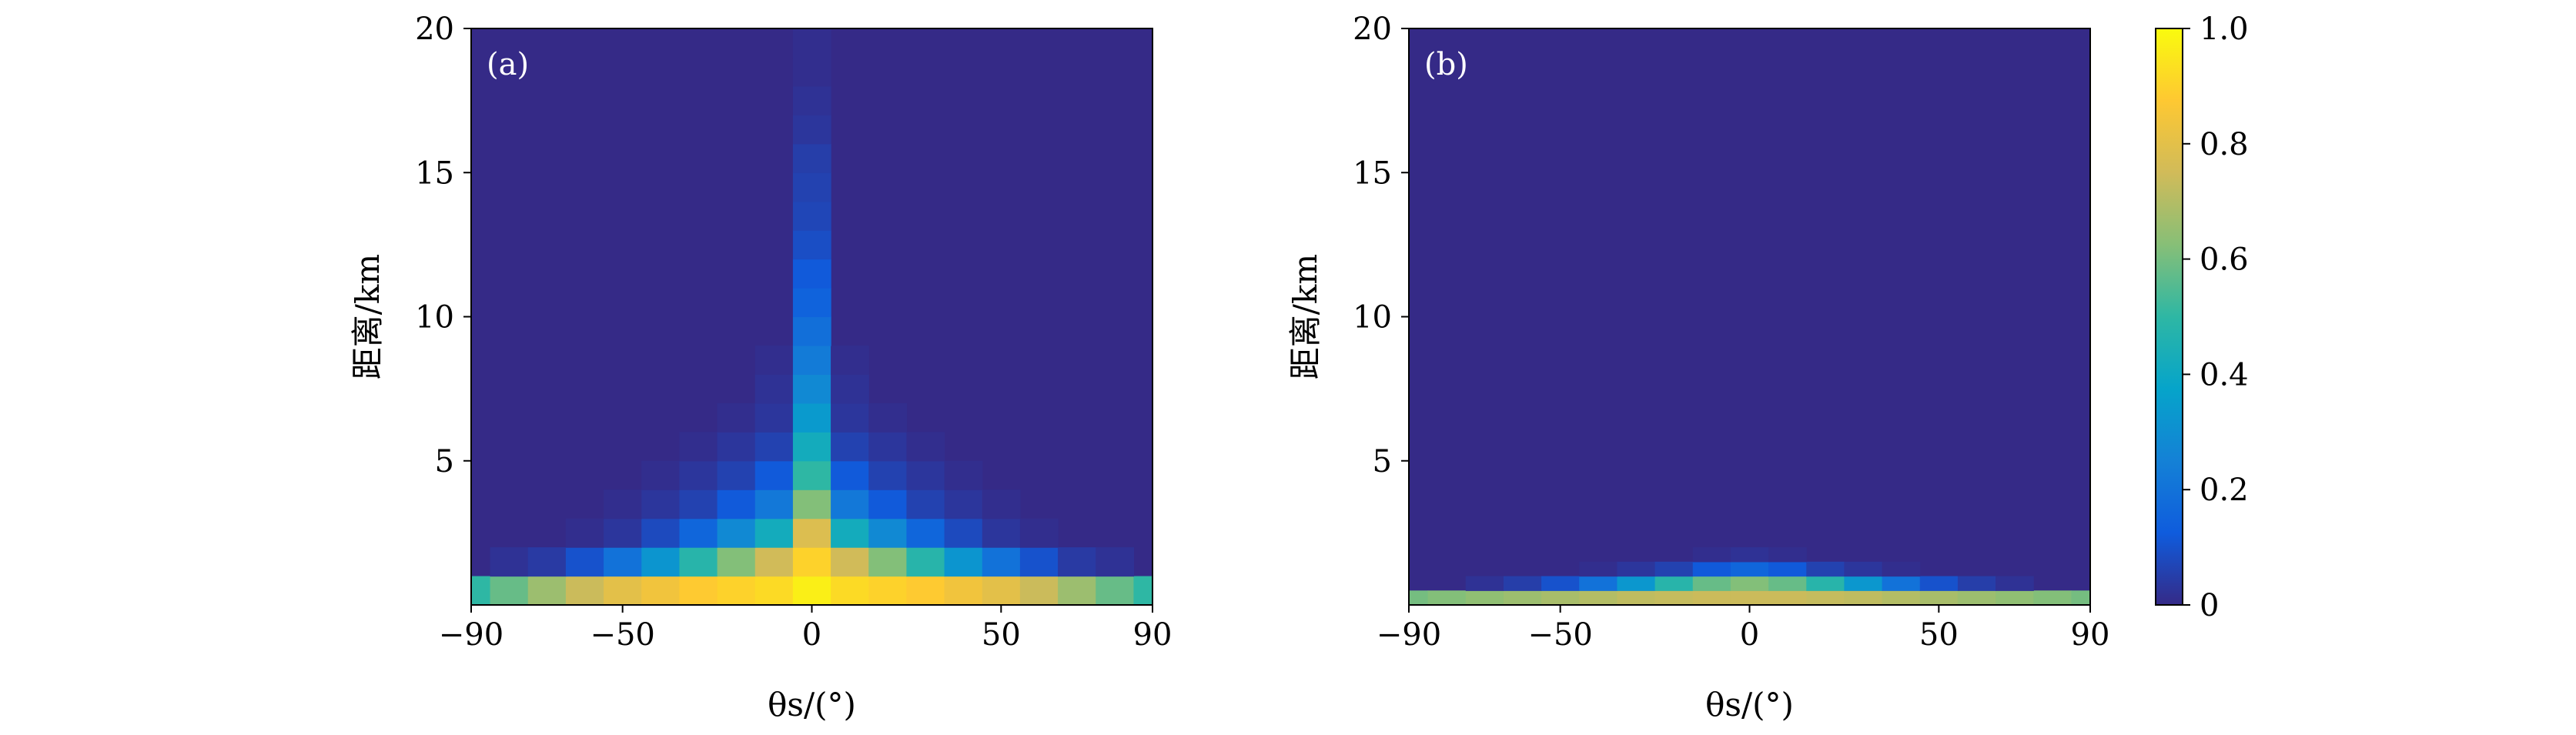  What do you see at coordinates (1749, 635) in the screenshot?
I see `x-tick-label: 0` at bounding box center [1749, 635].